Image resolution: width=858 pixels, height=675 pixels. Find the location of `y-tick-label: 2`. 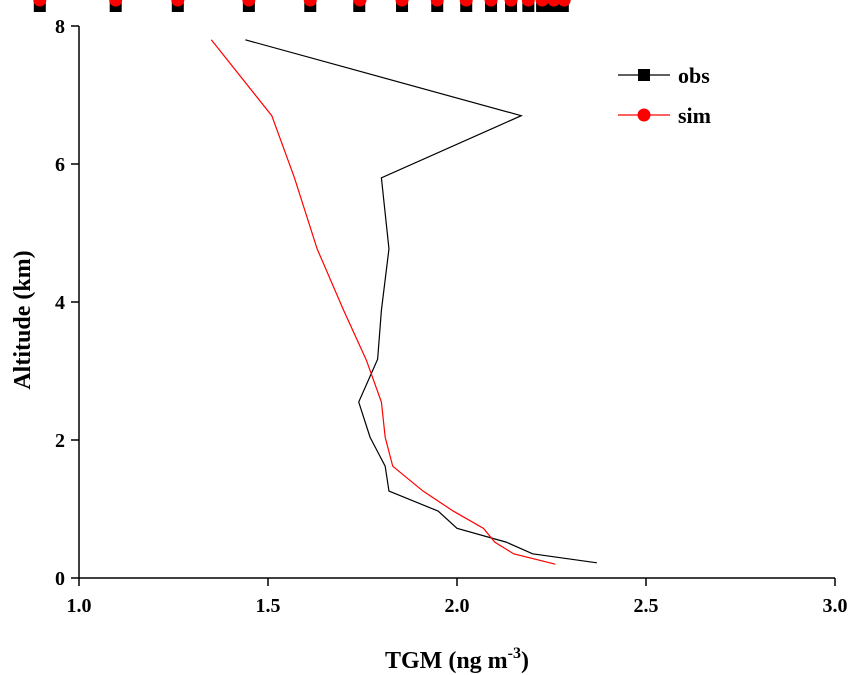

y-tick-label: 2 is located at coordinates (60, 441).